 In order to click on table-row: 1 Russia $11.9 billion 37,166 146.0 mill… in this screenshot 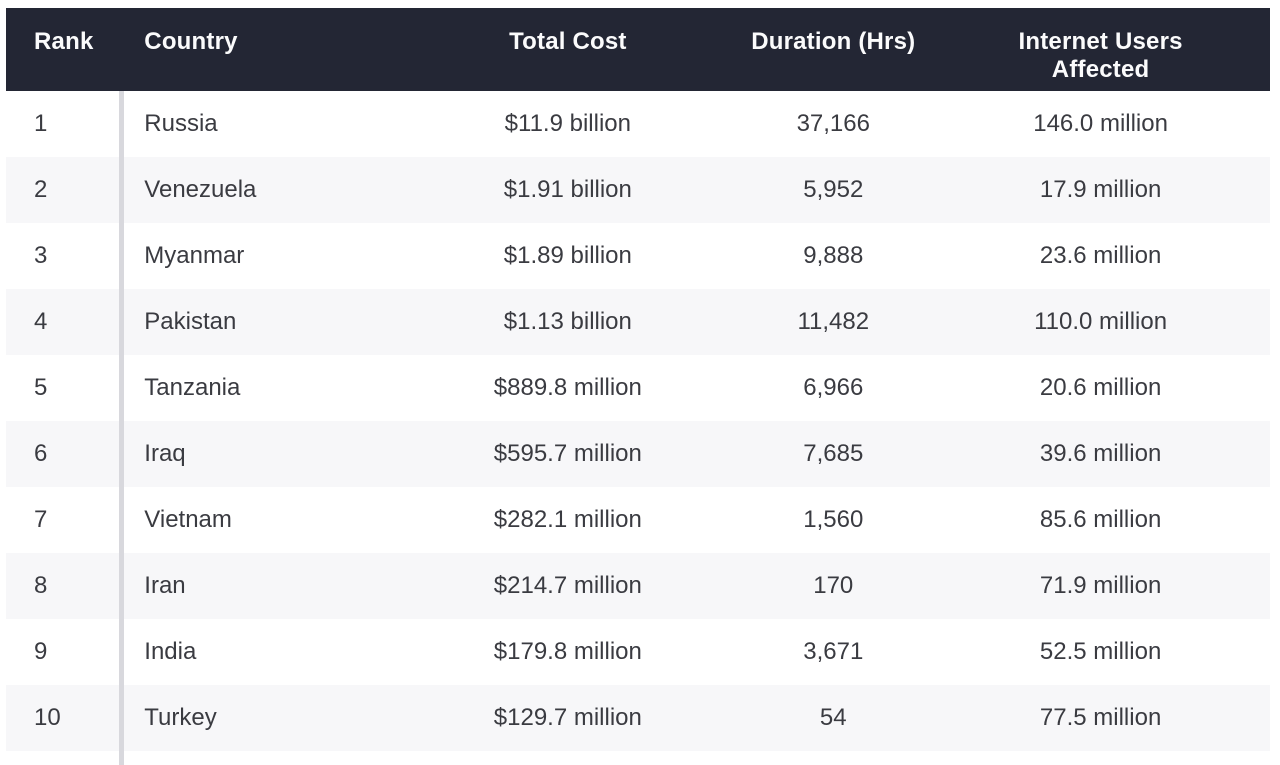, I will do `click(638, 124)`.